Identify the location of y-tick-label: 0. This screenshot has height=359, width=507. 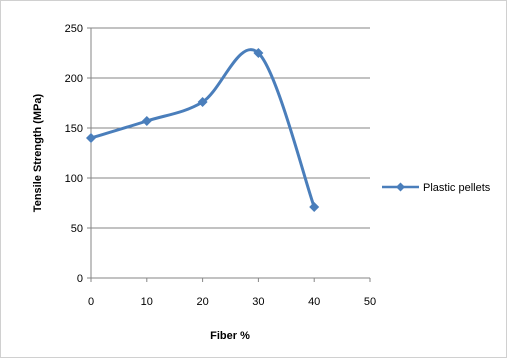
(80, 279).